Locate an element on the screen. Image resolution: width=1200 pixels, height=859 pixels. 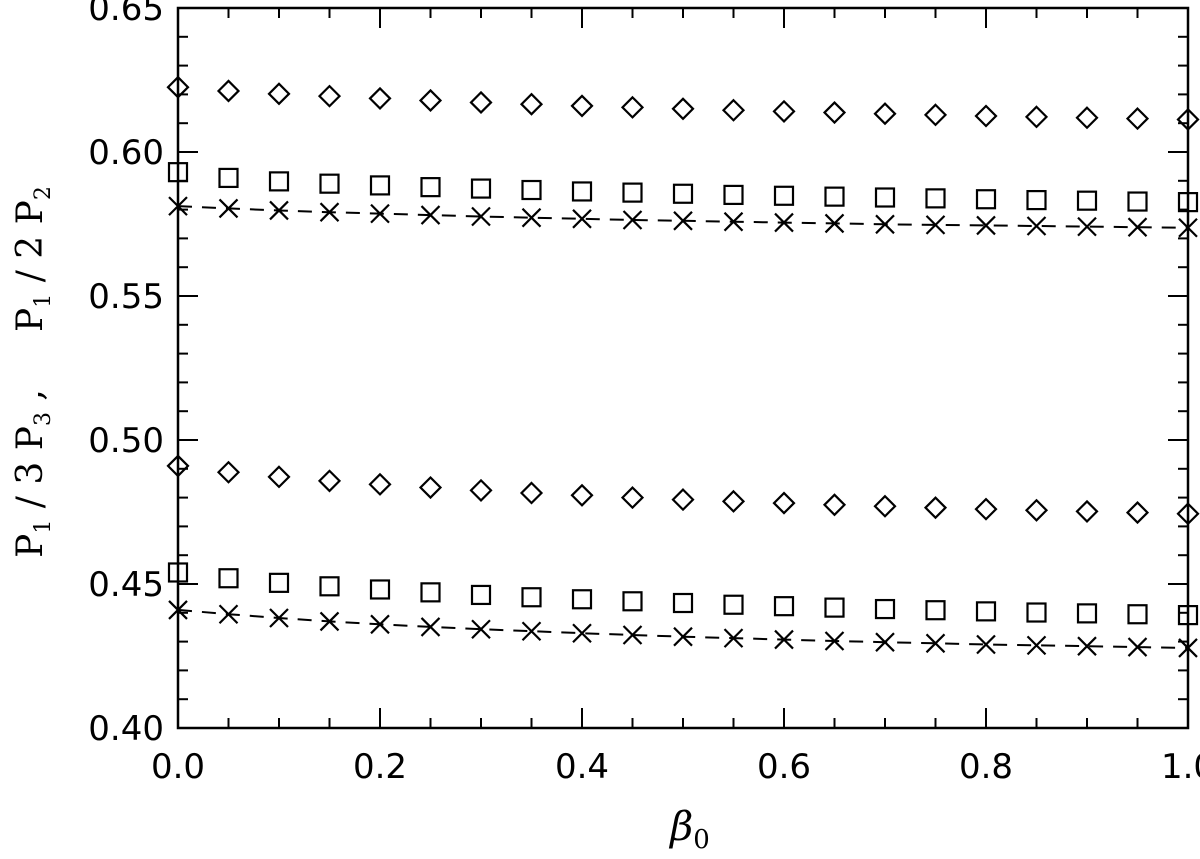
x-tick-label: 0.6 is located at coordinates (784, 767).